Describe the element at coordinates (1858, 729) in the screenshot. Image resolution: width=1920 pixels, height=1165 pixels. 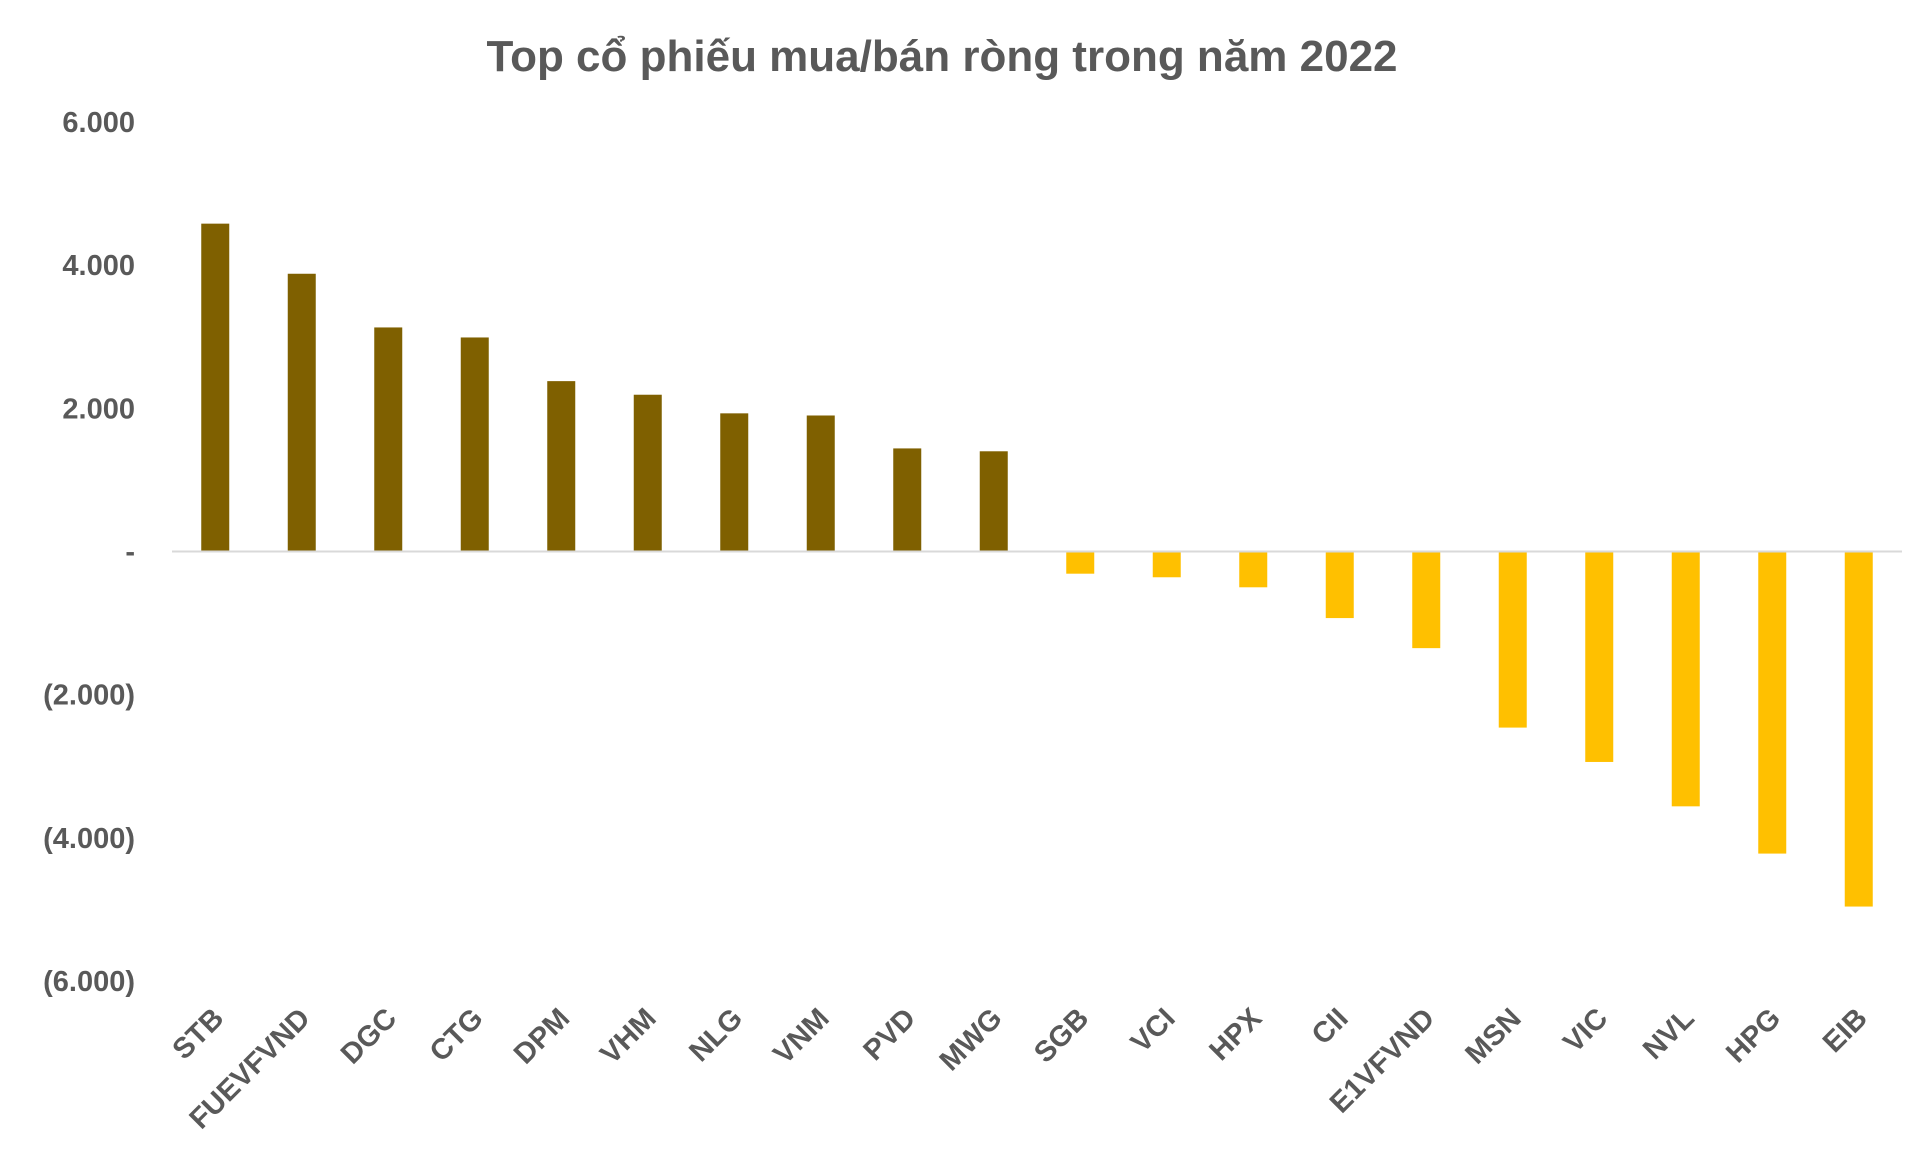
I see `bar-eib` at that location.